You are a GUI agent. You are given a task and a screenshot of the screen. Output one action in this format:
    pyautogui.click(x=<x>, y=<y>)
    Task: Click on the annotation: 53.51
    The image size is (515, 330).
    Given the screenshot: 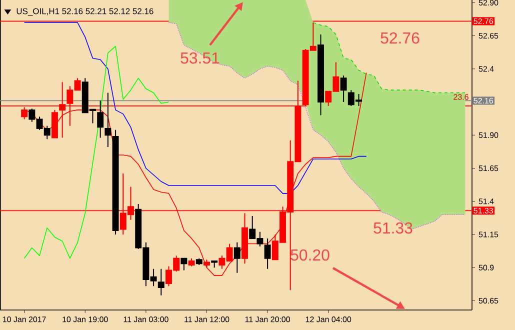 What is the action you would take?
    pyautogui.click(x=200, y=58)
    